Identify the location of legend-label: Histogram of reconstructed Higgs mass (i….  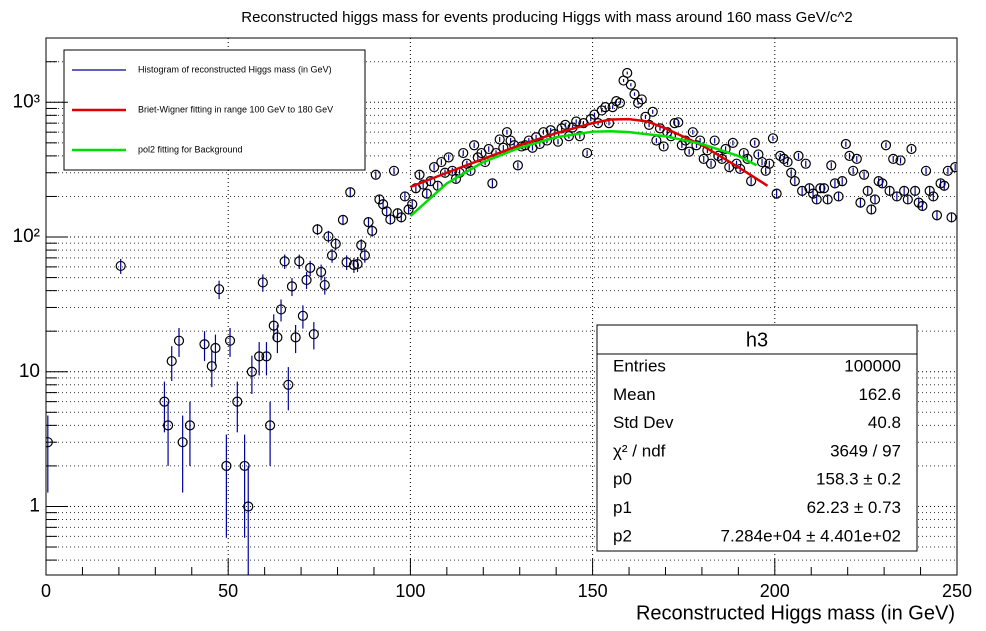
(235, 69).